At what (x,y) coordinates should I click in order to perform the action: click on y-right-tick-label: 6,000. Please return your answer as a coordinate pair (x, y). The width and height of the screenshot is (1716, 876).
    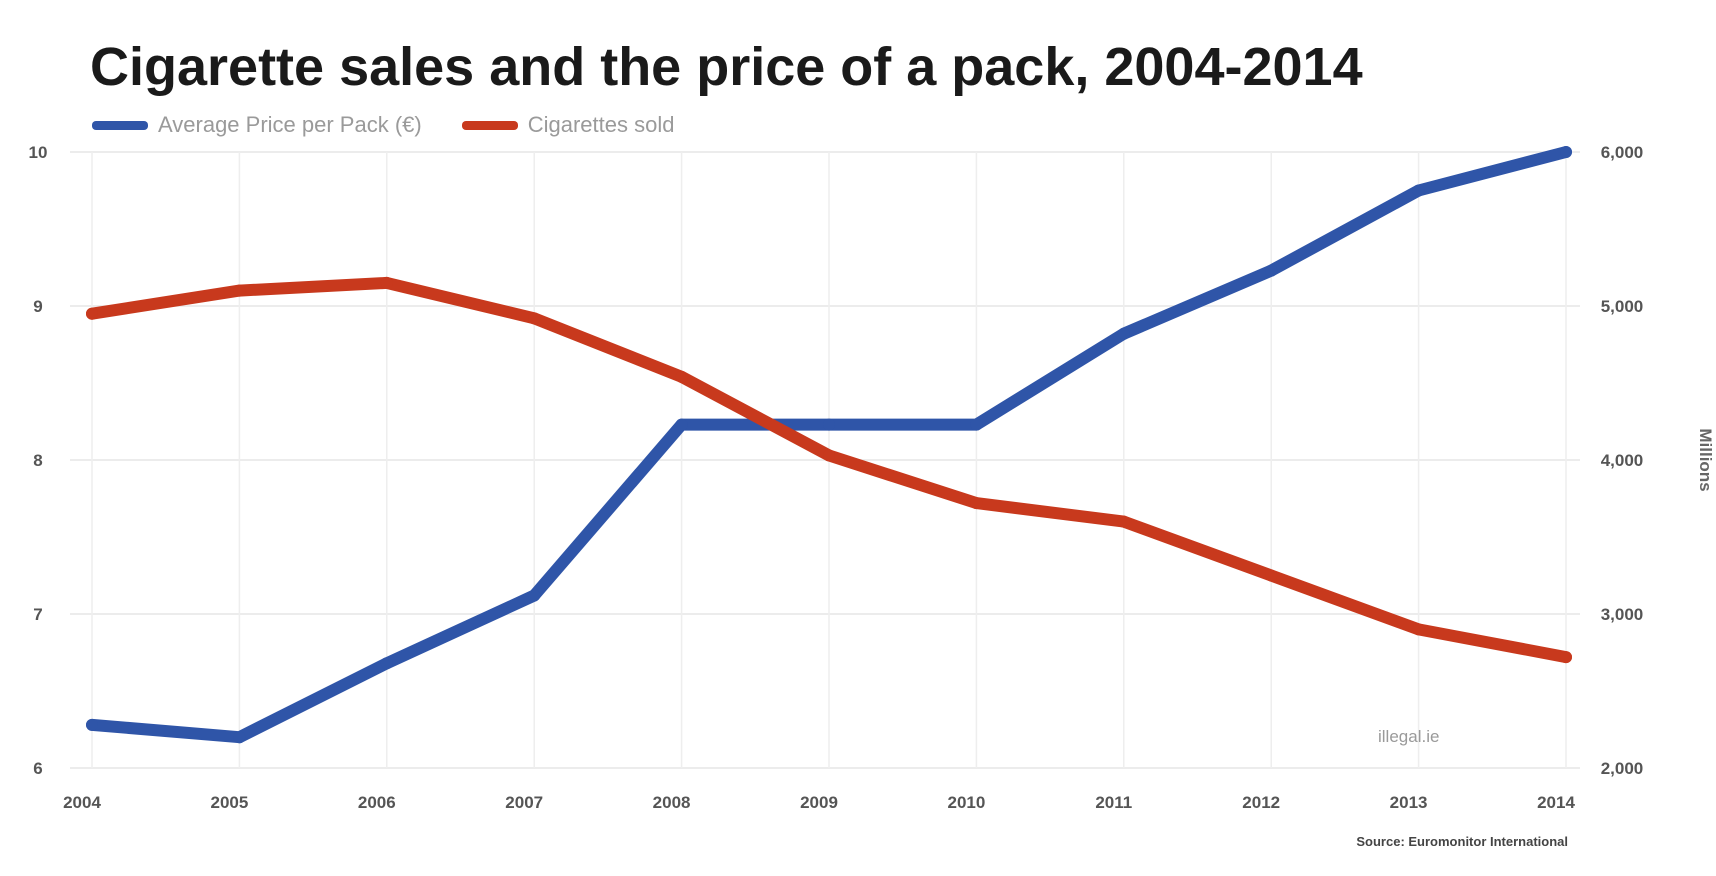
    Looking at the image, I should click on (1622, 152).